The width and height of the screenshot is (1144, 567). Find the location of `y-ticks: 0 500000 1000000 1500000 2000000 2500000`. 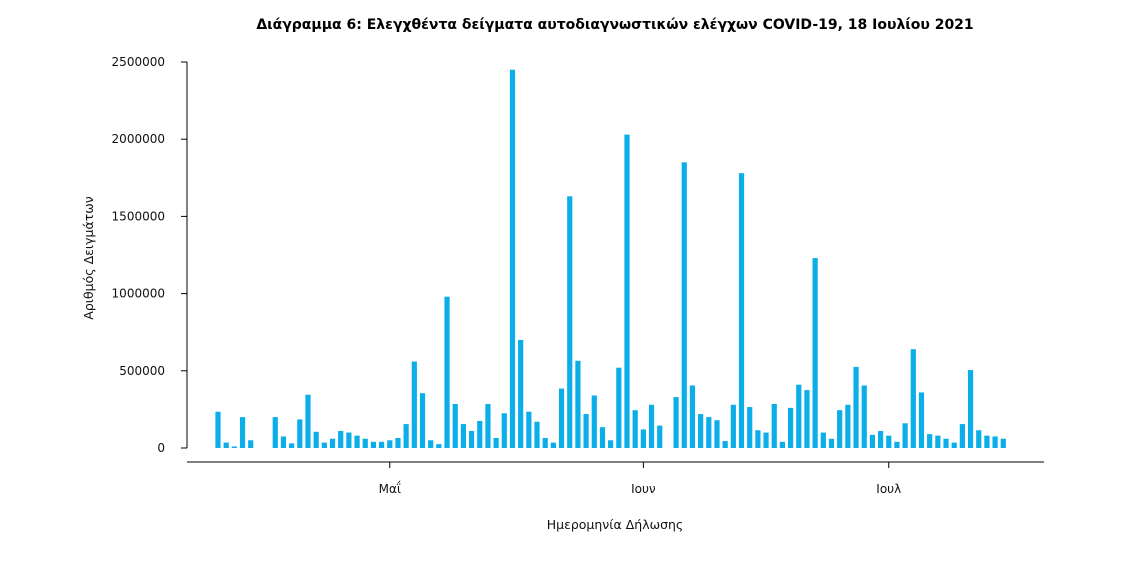

y-ticks: 0 500000 1000000 1500000 2000000 2500000 is located at coordinates (149, 255).